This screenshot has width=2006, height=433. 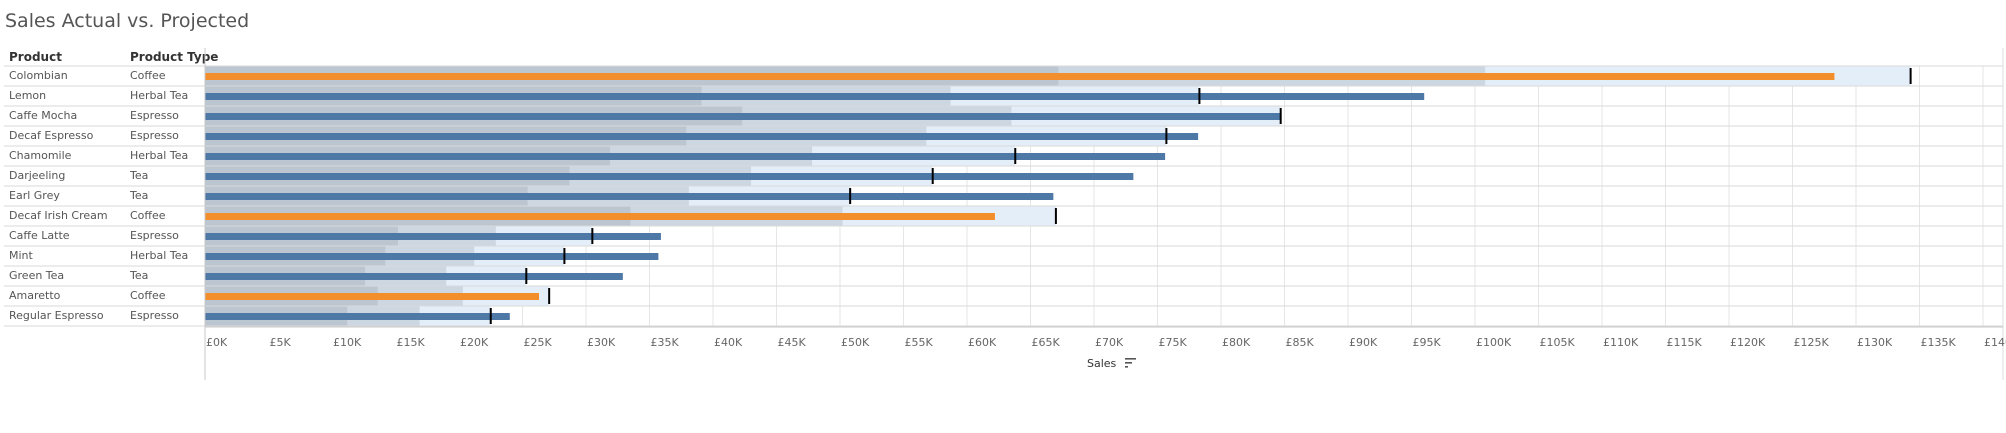 I want to click on x-tick-label: £30K, so click(x=601, y=342).